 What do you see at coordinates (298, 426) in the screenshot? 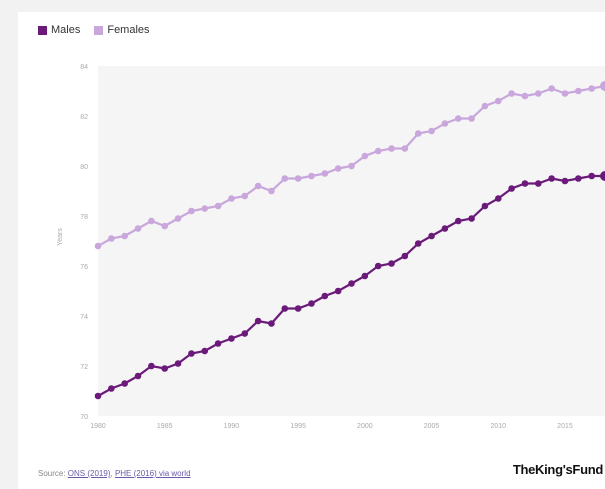
I see `x-tick-label: 1995` at bounding box center [298, 426].